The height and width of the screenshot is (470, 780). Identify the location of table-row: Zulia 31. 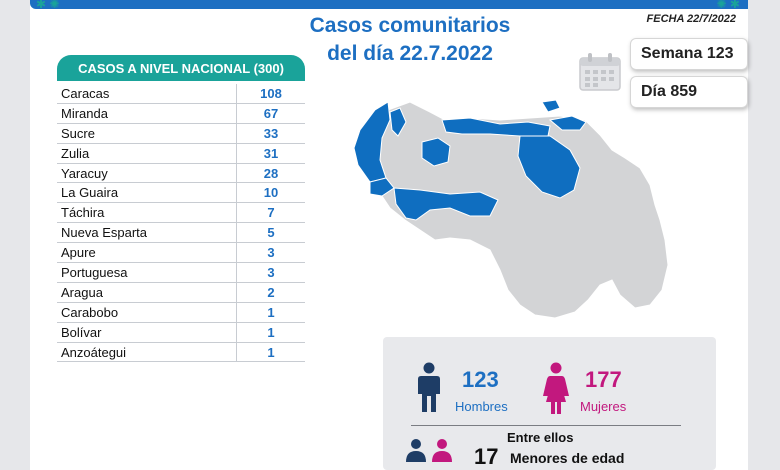
(181, 153).